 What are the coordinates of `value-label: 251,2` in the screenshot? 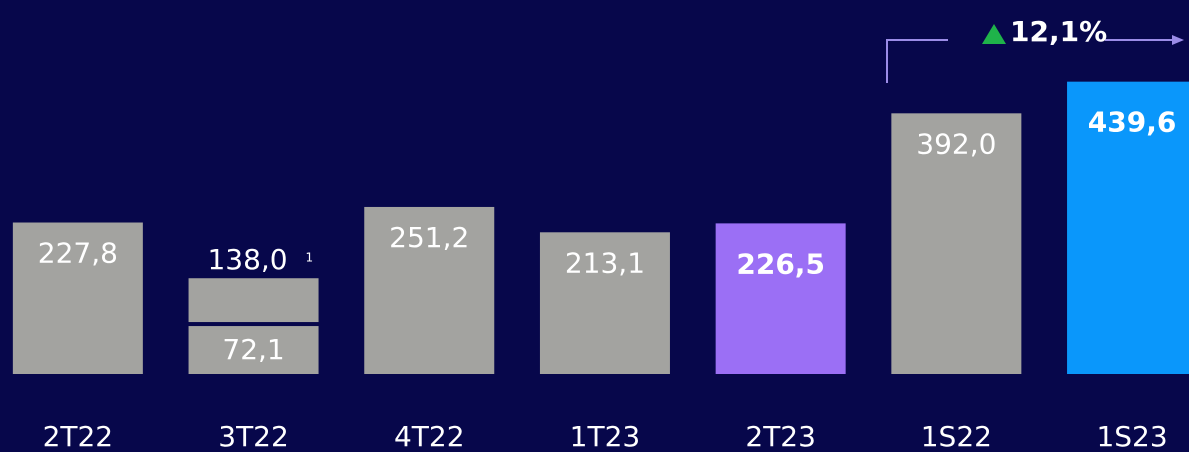 It's located at (429, 237).